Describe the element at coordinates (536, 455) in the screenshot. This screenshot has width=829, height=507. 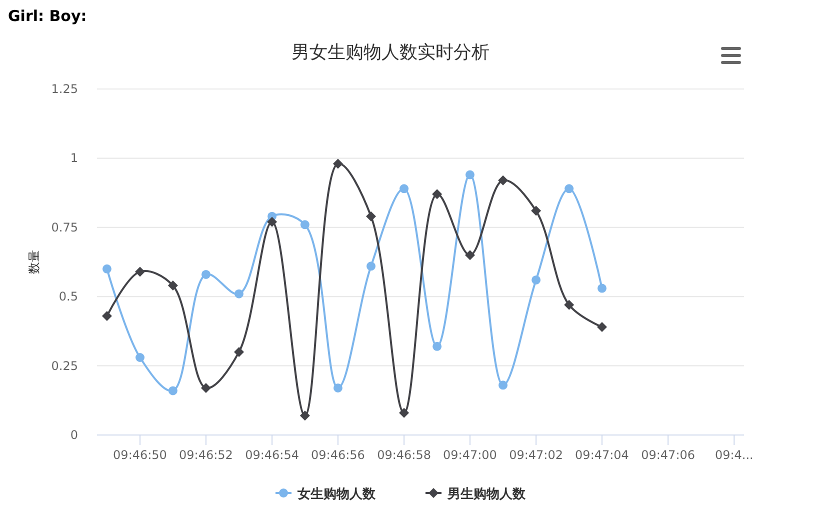
I see `x-tick-label: 09:47:02` at that location.